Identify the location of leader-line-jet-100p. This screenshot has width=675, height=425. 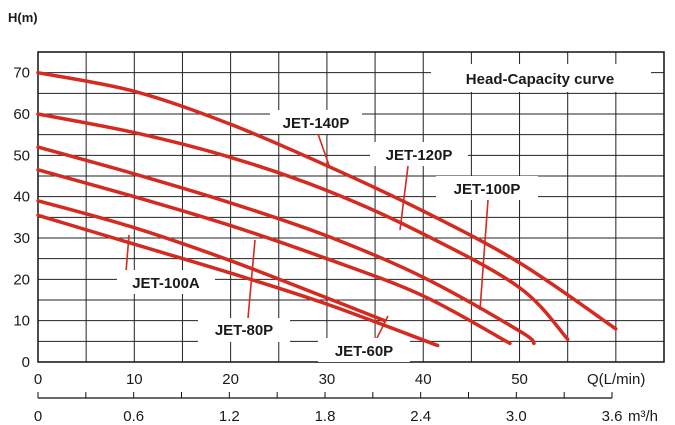
(484, 255).